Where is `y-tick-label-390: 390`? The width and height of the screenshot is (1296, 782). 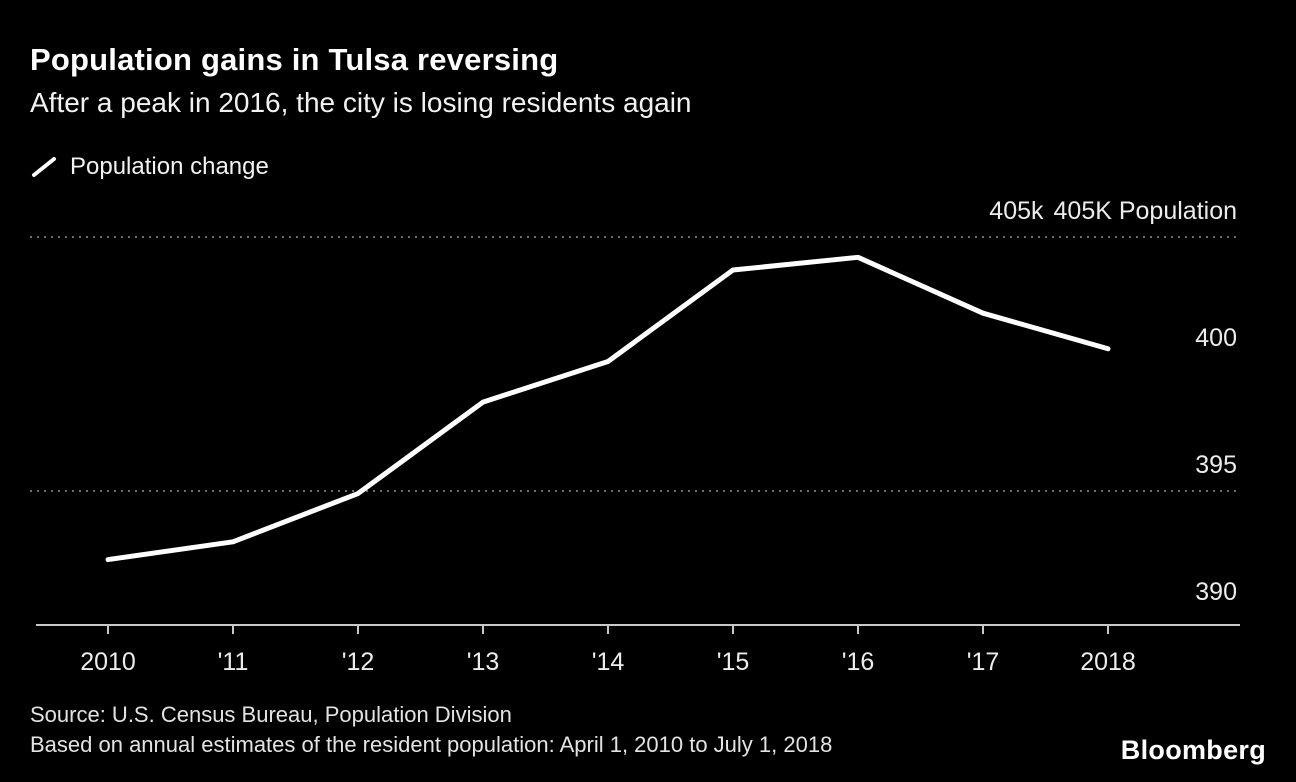
y-tick-label-390: 390 is located at coordinates (1216, 592).